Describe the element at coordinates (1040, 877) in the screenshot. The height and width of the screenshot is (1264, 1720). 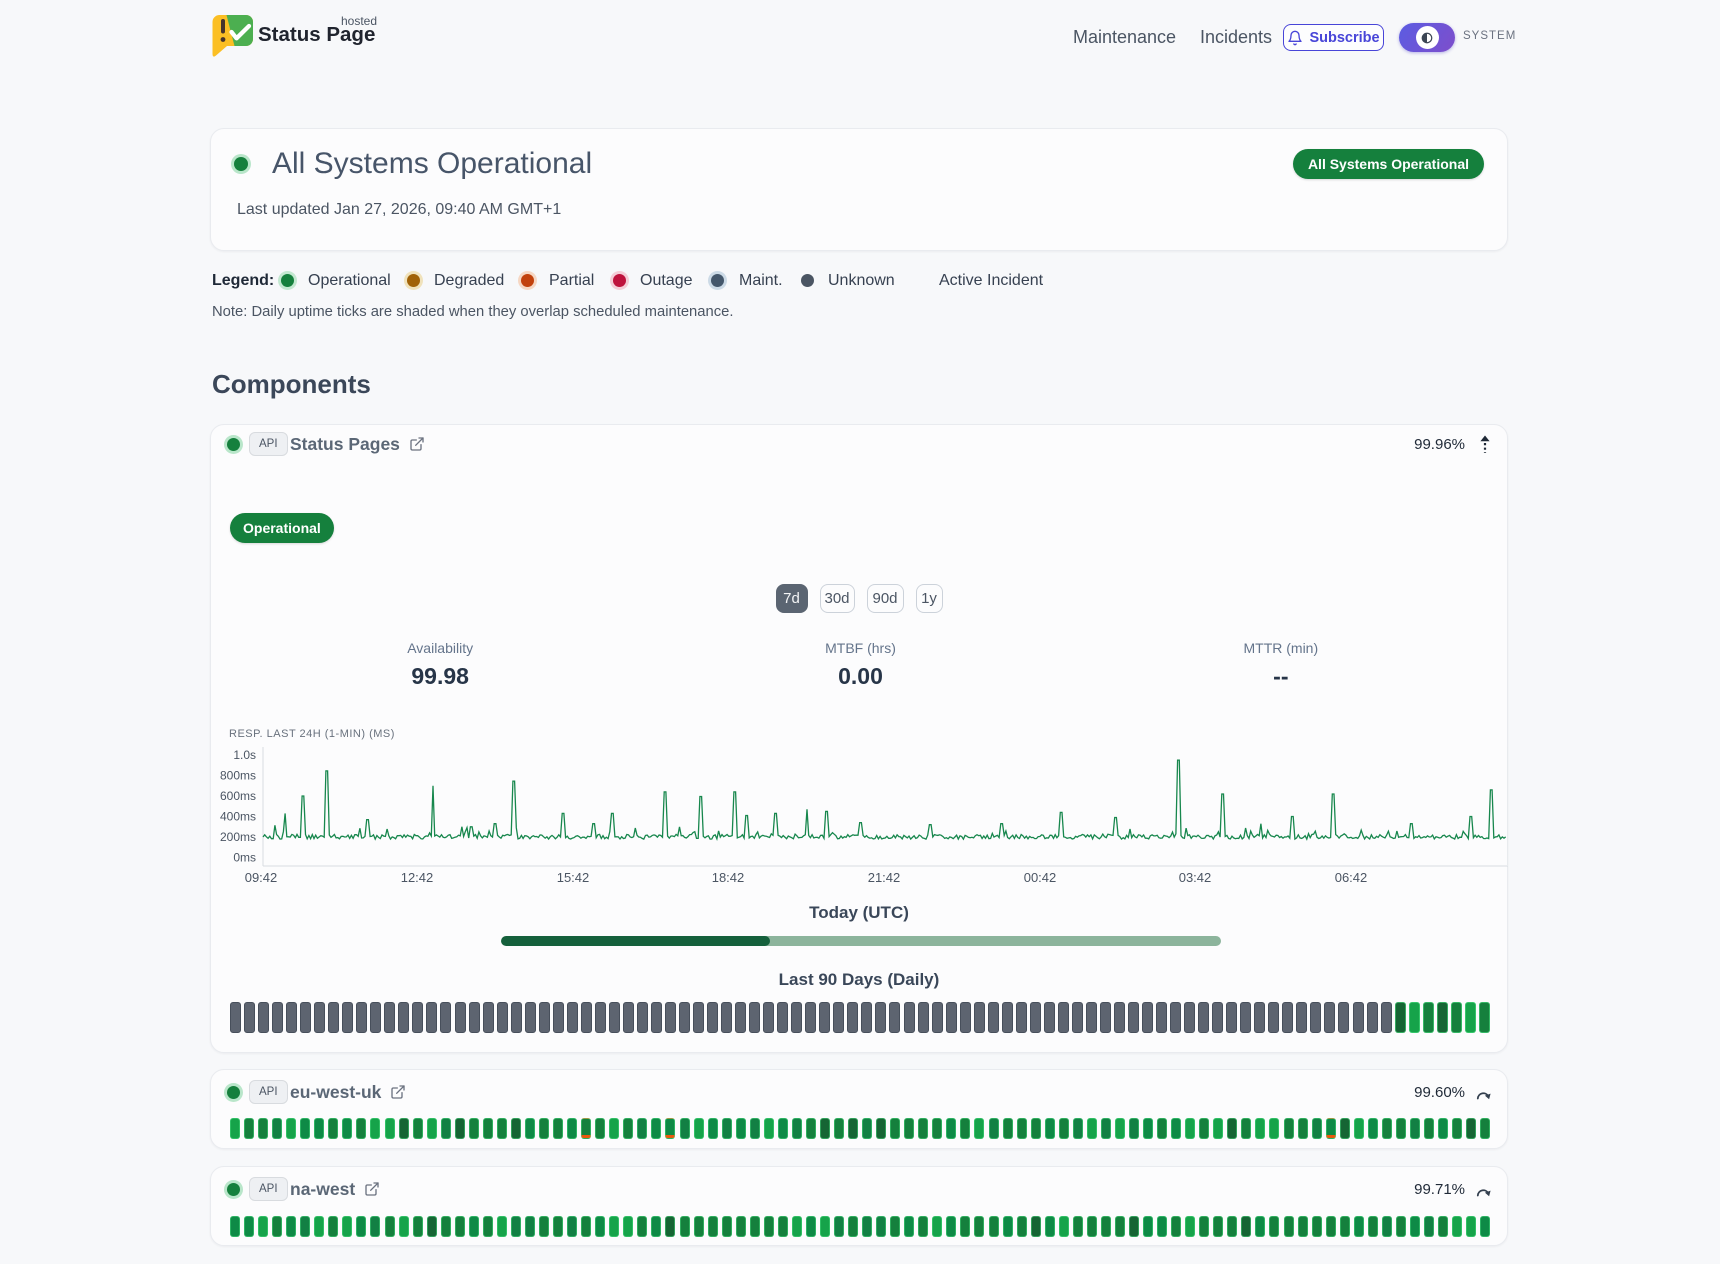
I see `svg-text: 00:42` at that location.